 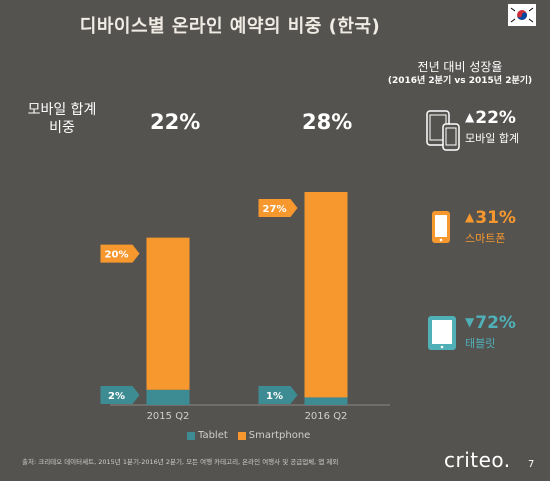 What do you see at coordinates (460, 81) in the screenshot?
I see `growth-subtitle: (2016년 2분기 vs 2015년 2분기)` at bounding box center [460, 81].